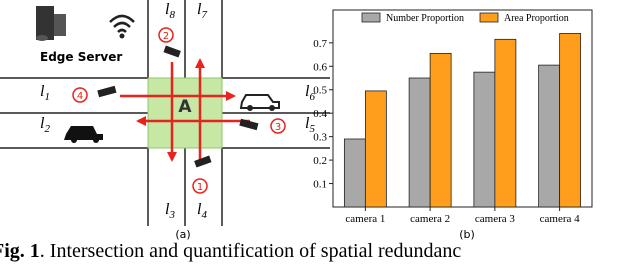 The image size is (630, 268). I want to click on lane-label: l5, so click(310, 125).